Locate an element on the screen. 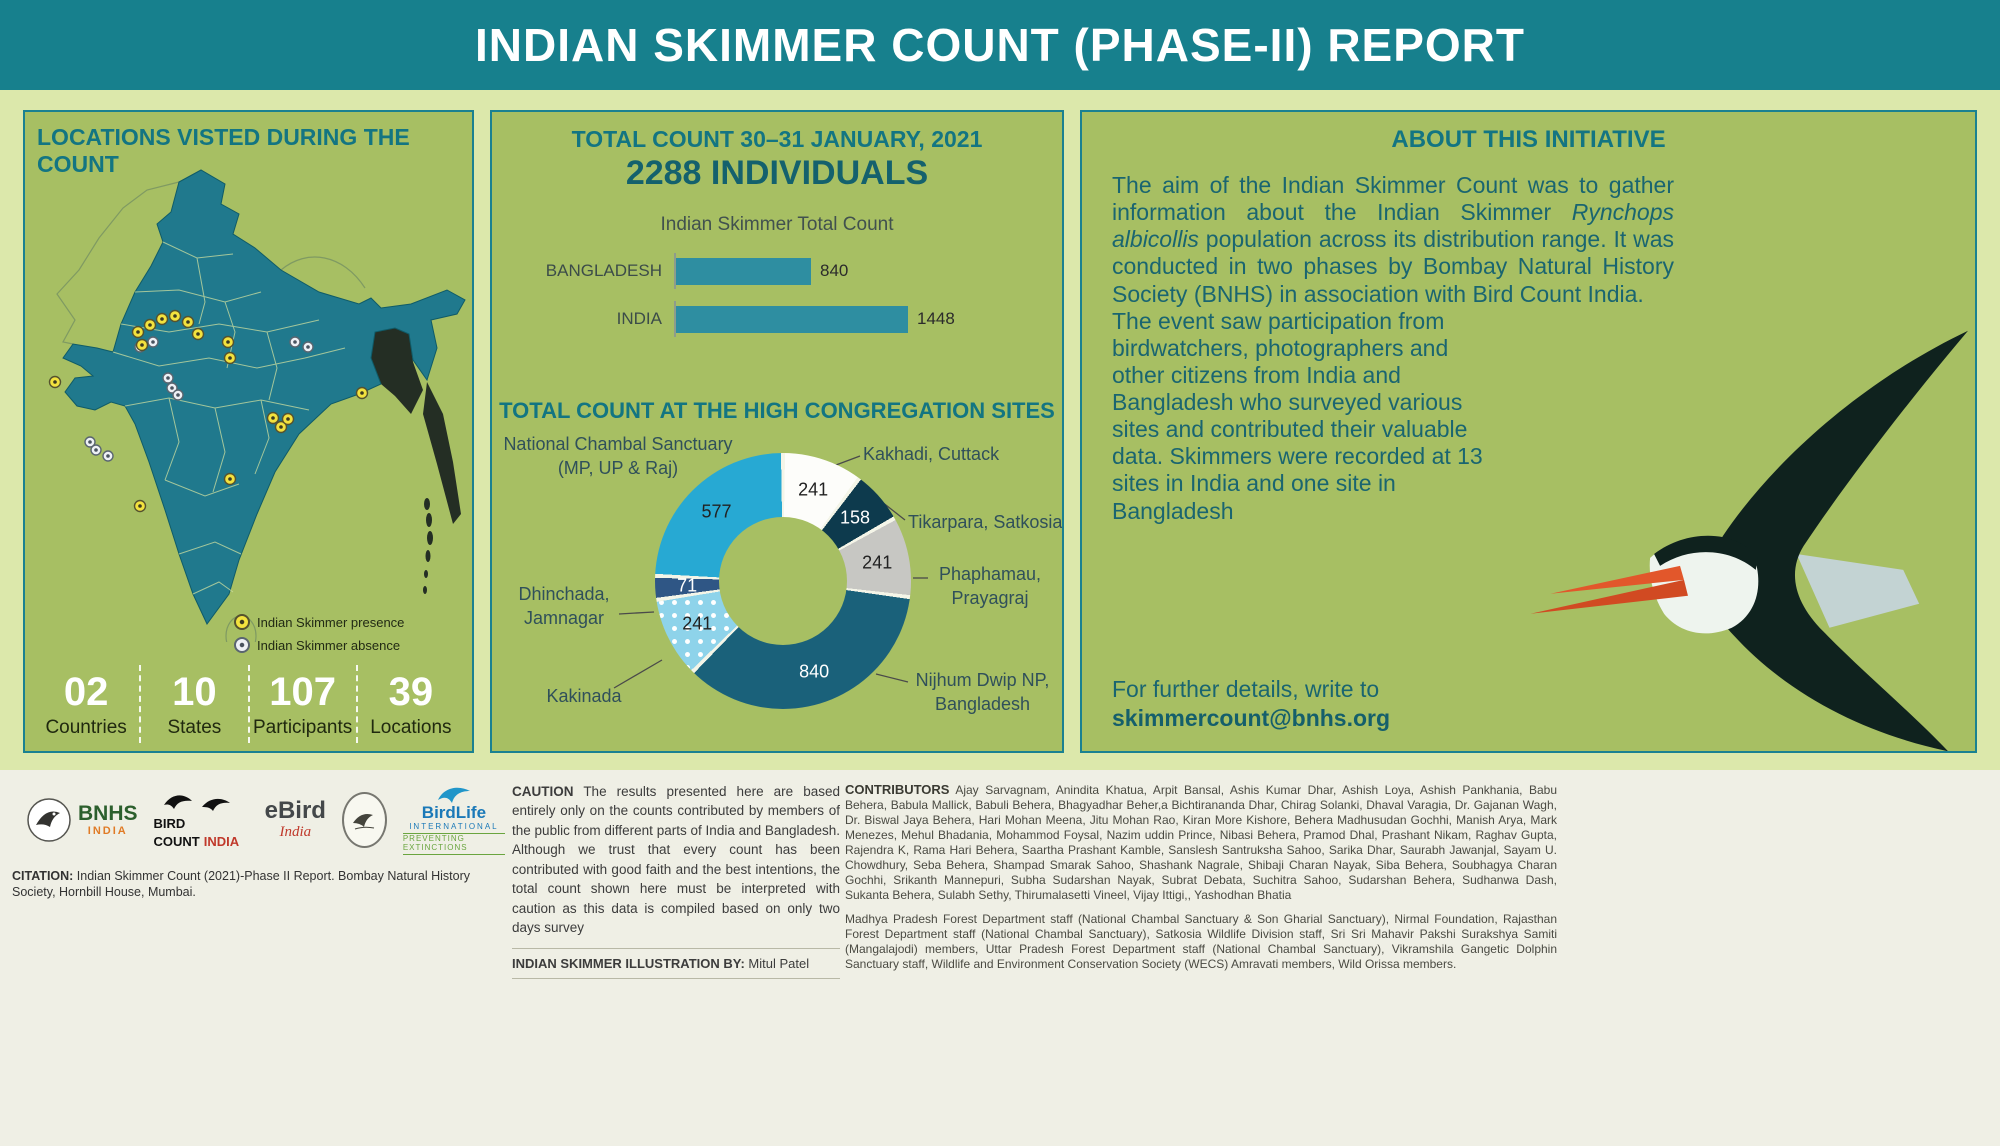 This screenshot has height=1146, width=2000. bar-row-india: INDIA 1448 is located at coordinates (777, 319).